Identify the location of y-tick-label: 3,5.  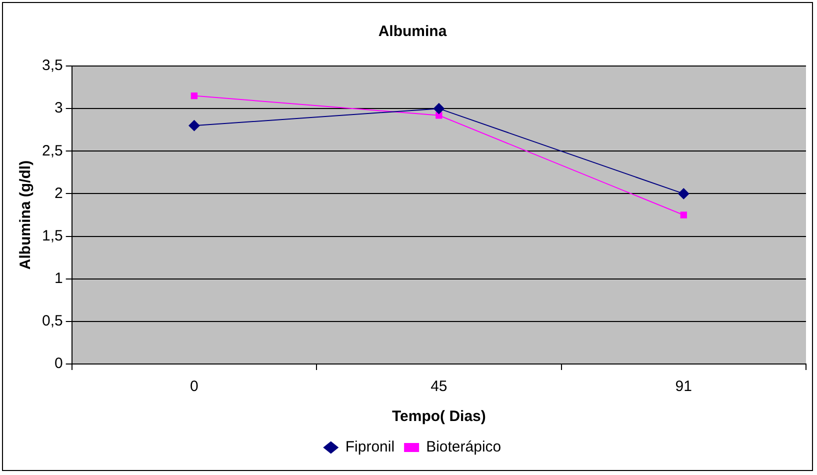
(52, 65).